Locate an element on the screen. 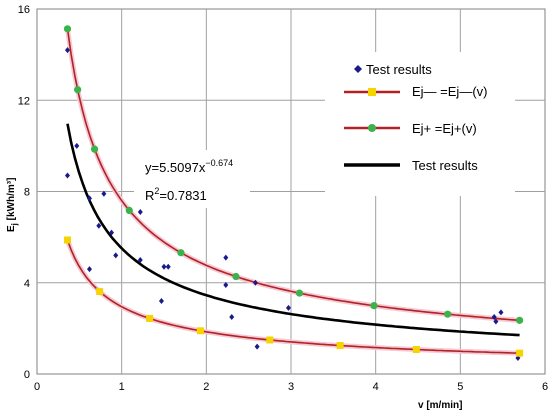  y-tick-label: 16 is located at coordinates (24, 10).